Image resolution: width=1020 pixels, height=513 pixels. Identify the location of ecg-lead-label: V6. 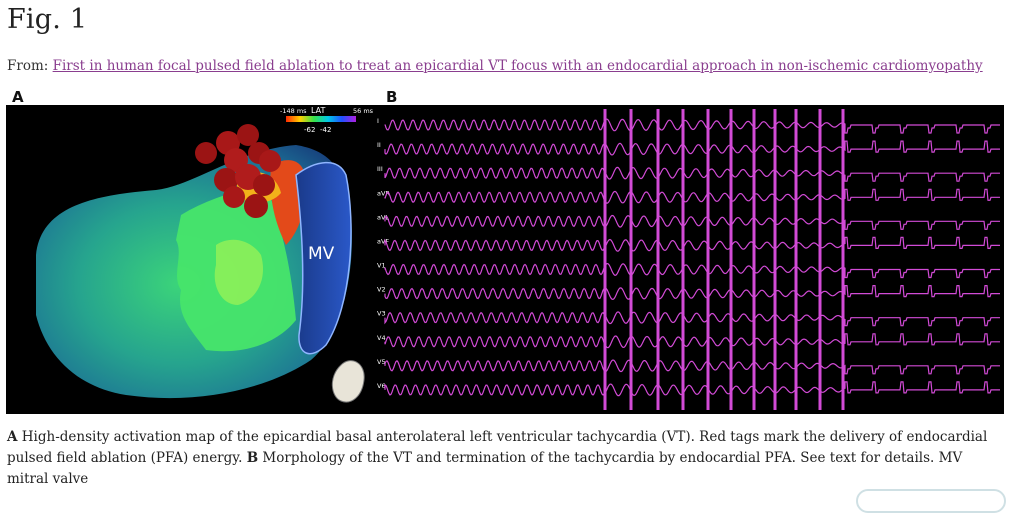
(381, 386).